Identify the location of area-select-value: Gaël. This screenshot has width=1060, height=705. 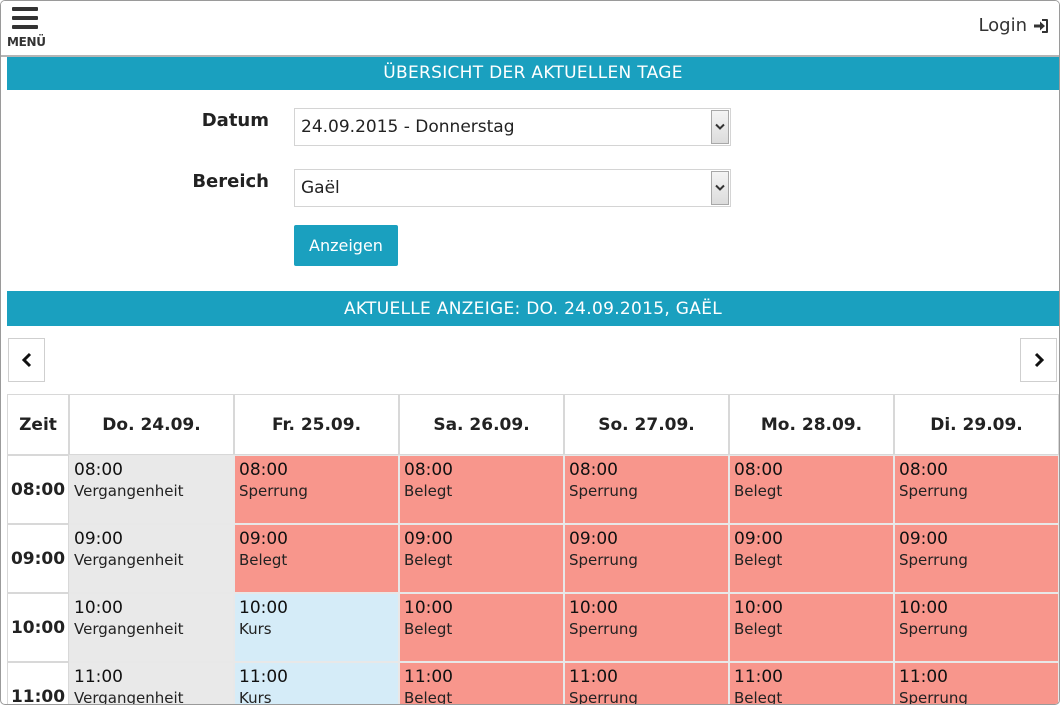
(320, 188).